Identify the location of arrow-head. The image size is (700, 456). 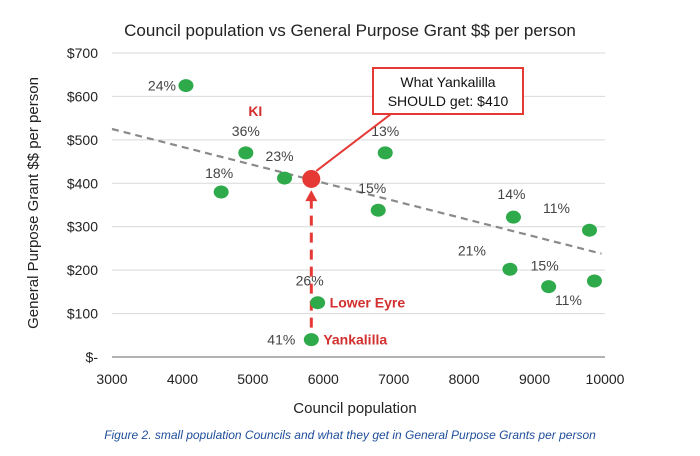
(311, 196).